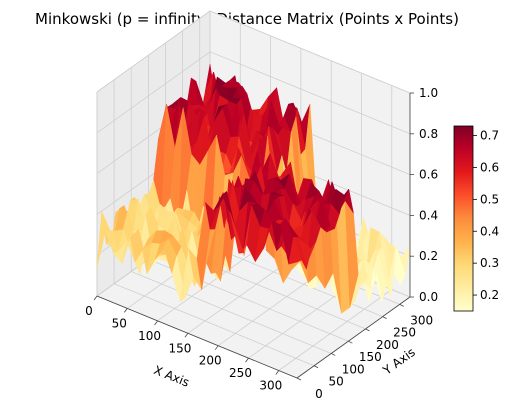 The height and width of the screenshot is (415, 514). I want to click on colorbar-tick-label: 0.6, so click(489, 167).